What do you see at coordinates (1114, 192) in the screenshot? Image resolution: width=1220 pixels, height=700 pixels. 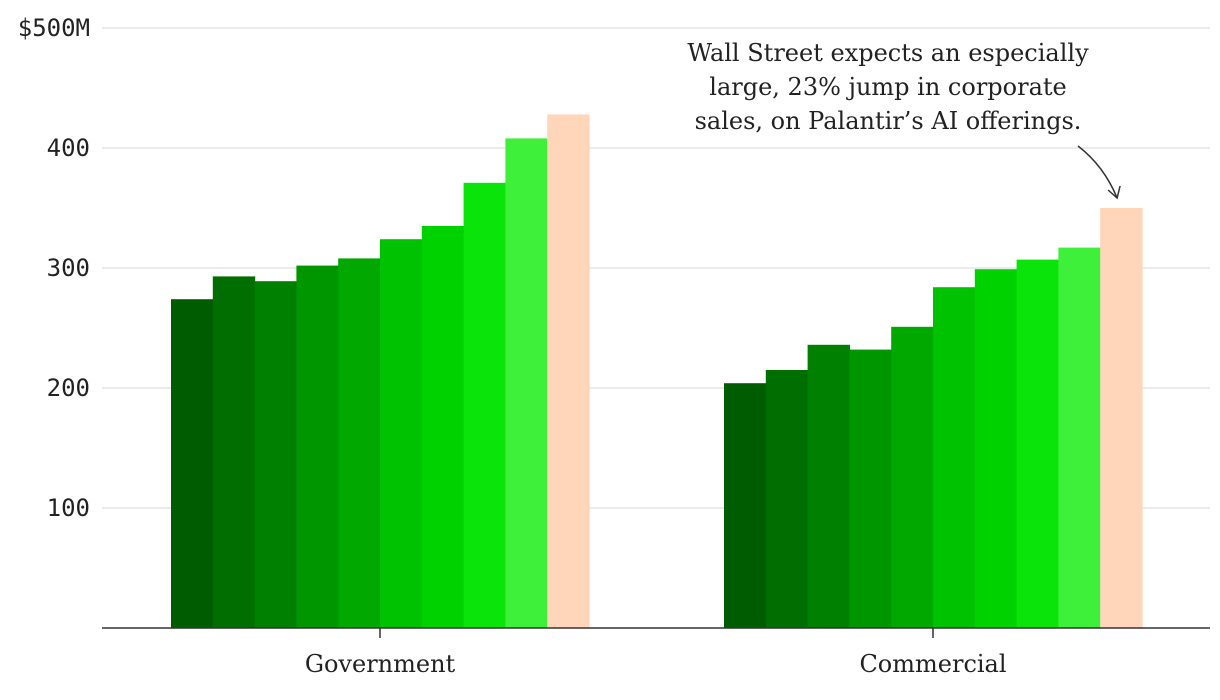 I see `annotation-arrowhead` at bounding box center [1114, 192].